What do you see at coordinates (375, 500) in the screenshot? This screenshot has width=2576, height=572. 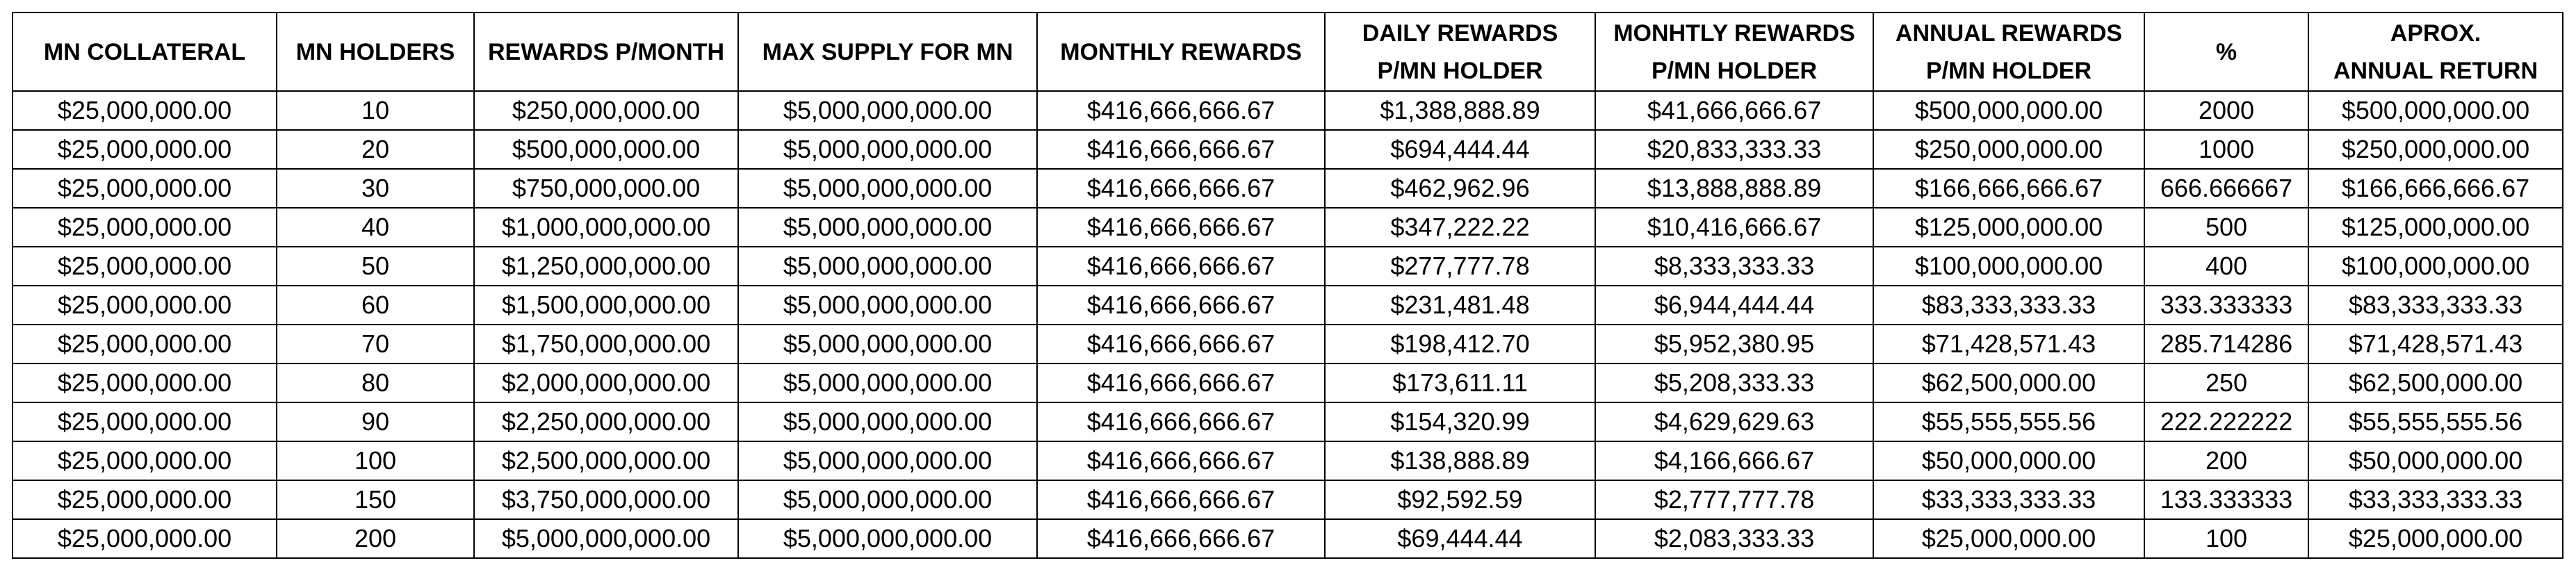 I see `cell: 150` at bounding box center [375, 500].